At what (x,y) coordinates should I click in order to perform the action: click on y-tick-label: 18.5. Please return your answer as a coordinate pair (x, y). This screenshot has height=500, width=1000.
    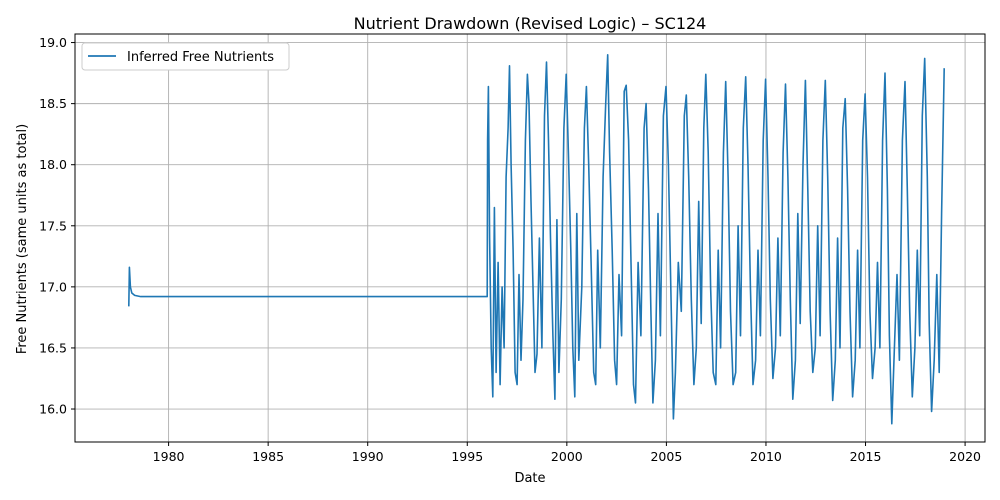
    Looking at the image, I should click on (53, 103).